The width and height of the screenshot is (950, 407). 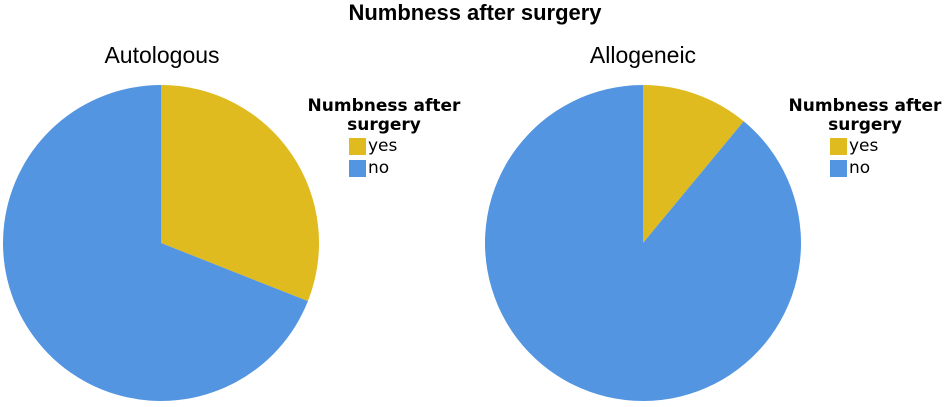 I want to click on pie-title: Autologous, so click(x=162, y=55).